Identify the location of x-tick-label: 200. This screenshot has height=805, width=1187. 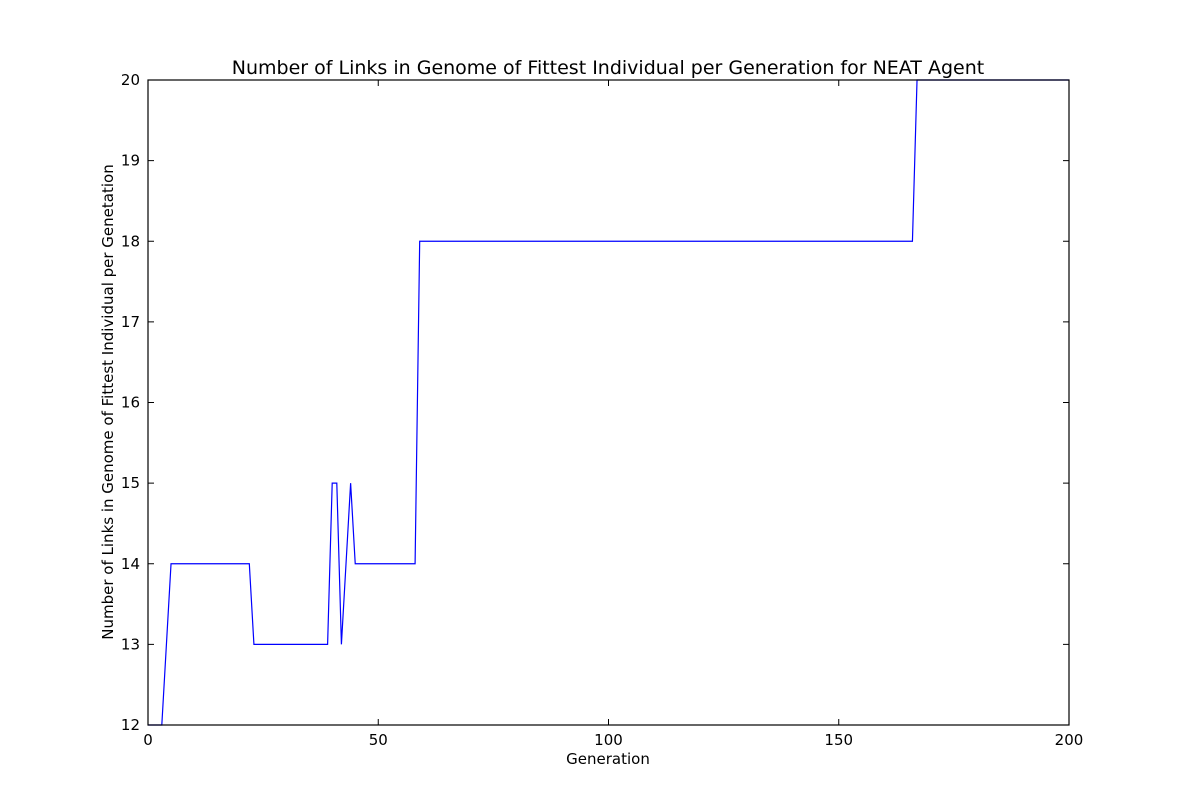
(1069, 740).